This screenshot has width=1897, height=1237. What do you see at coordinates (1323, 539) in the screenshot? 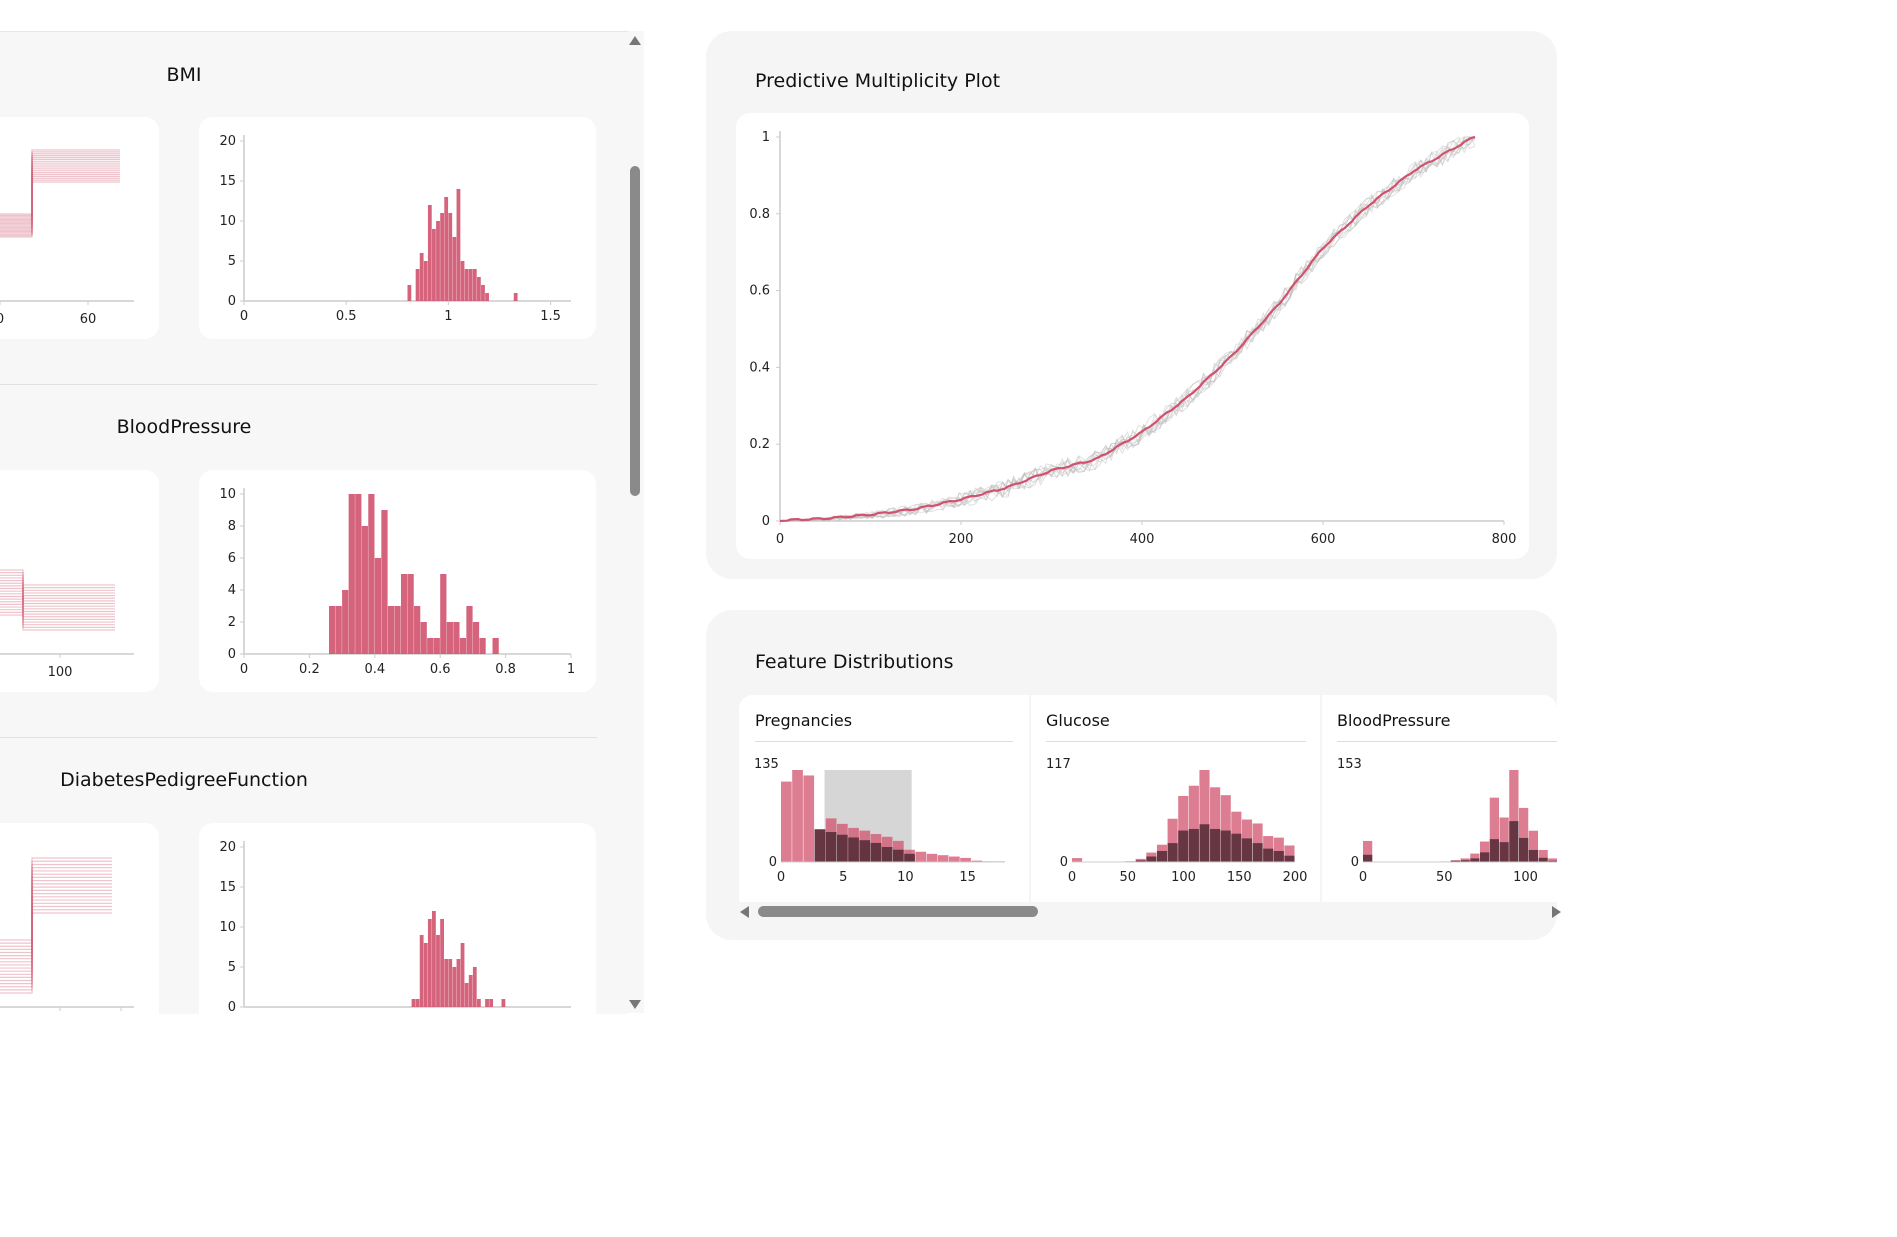
I see `x-tick-label: 600` at bounding box center [1323, 539].